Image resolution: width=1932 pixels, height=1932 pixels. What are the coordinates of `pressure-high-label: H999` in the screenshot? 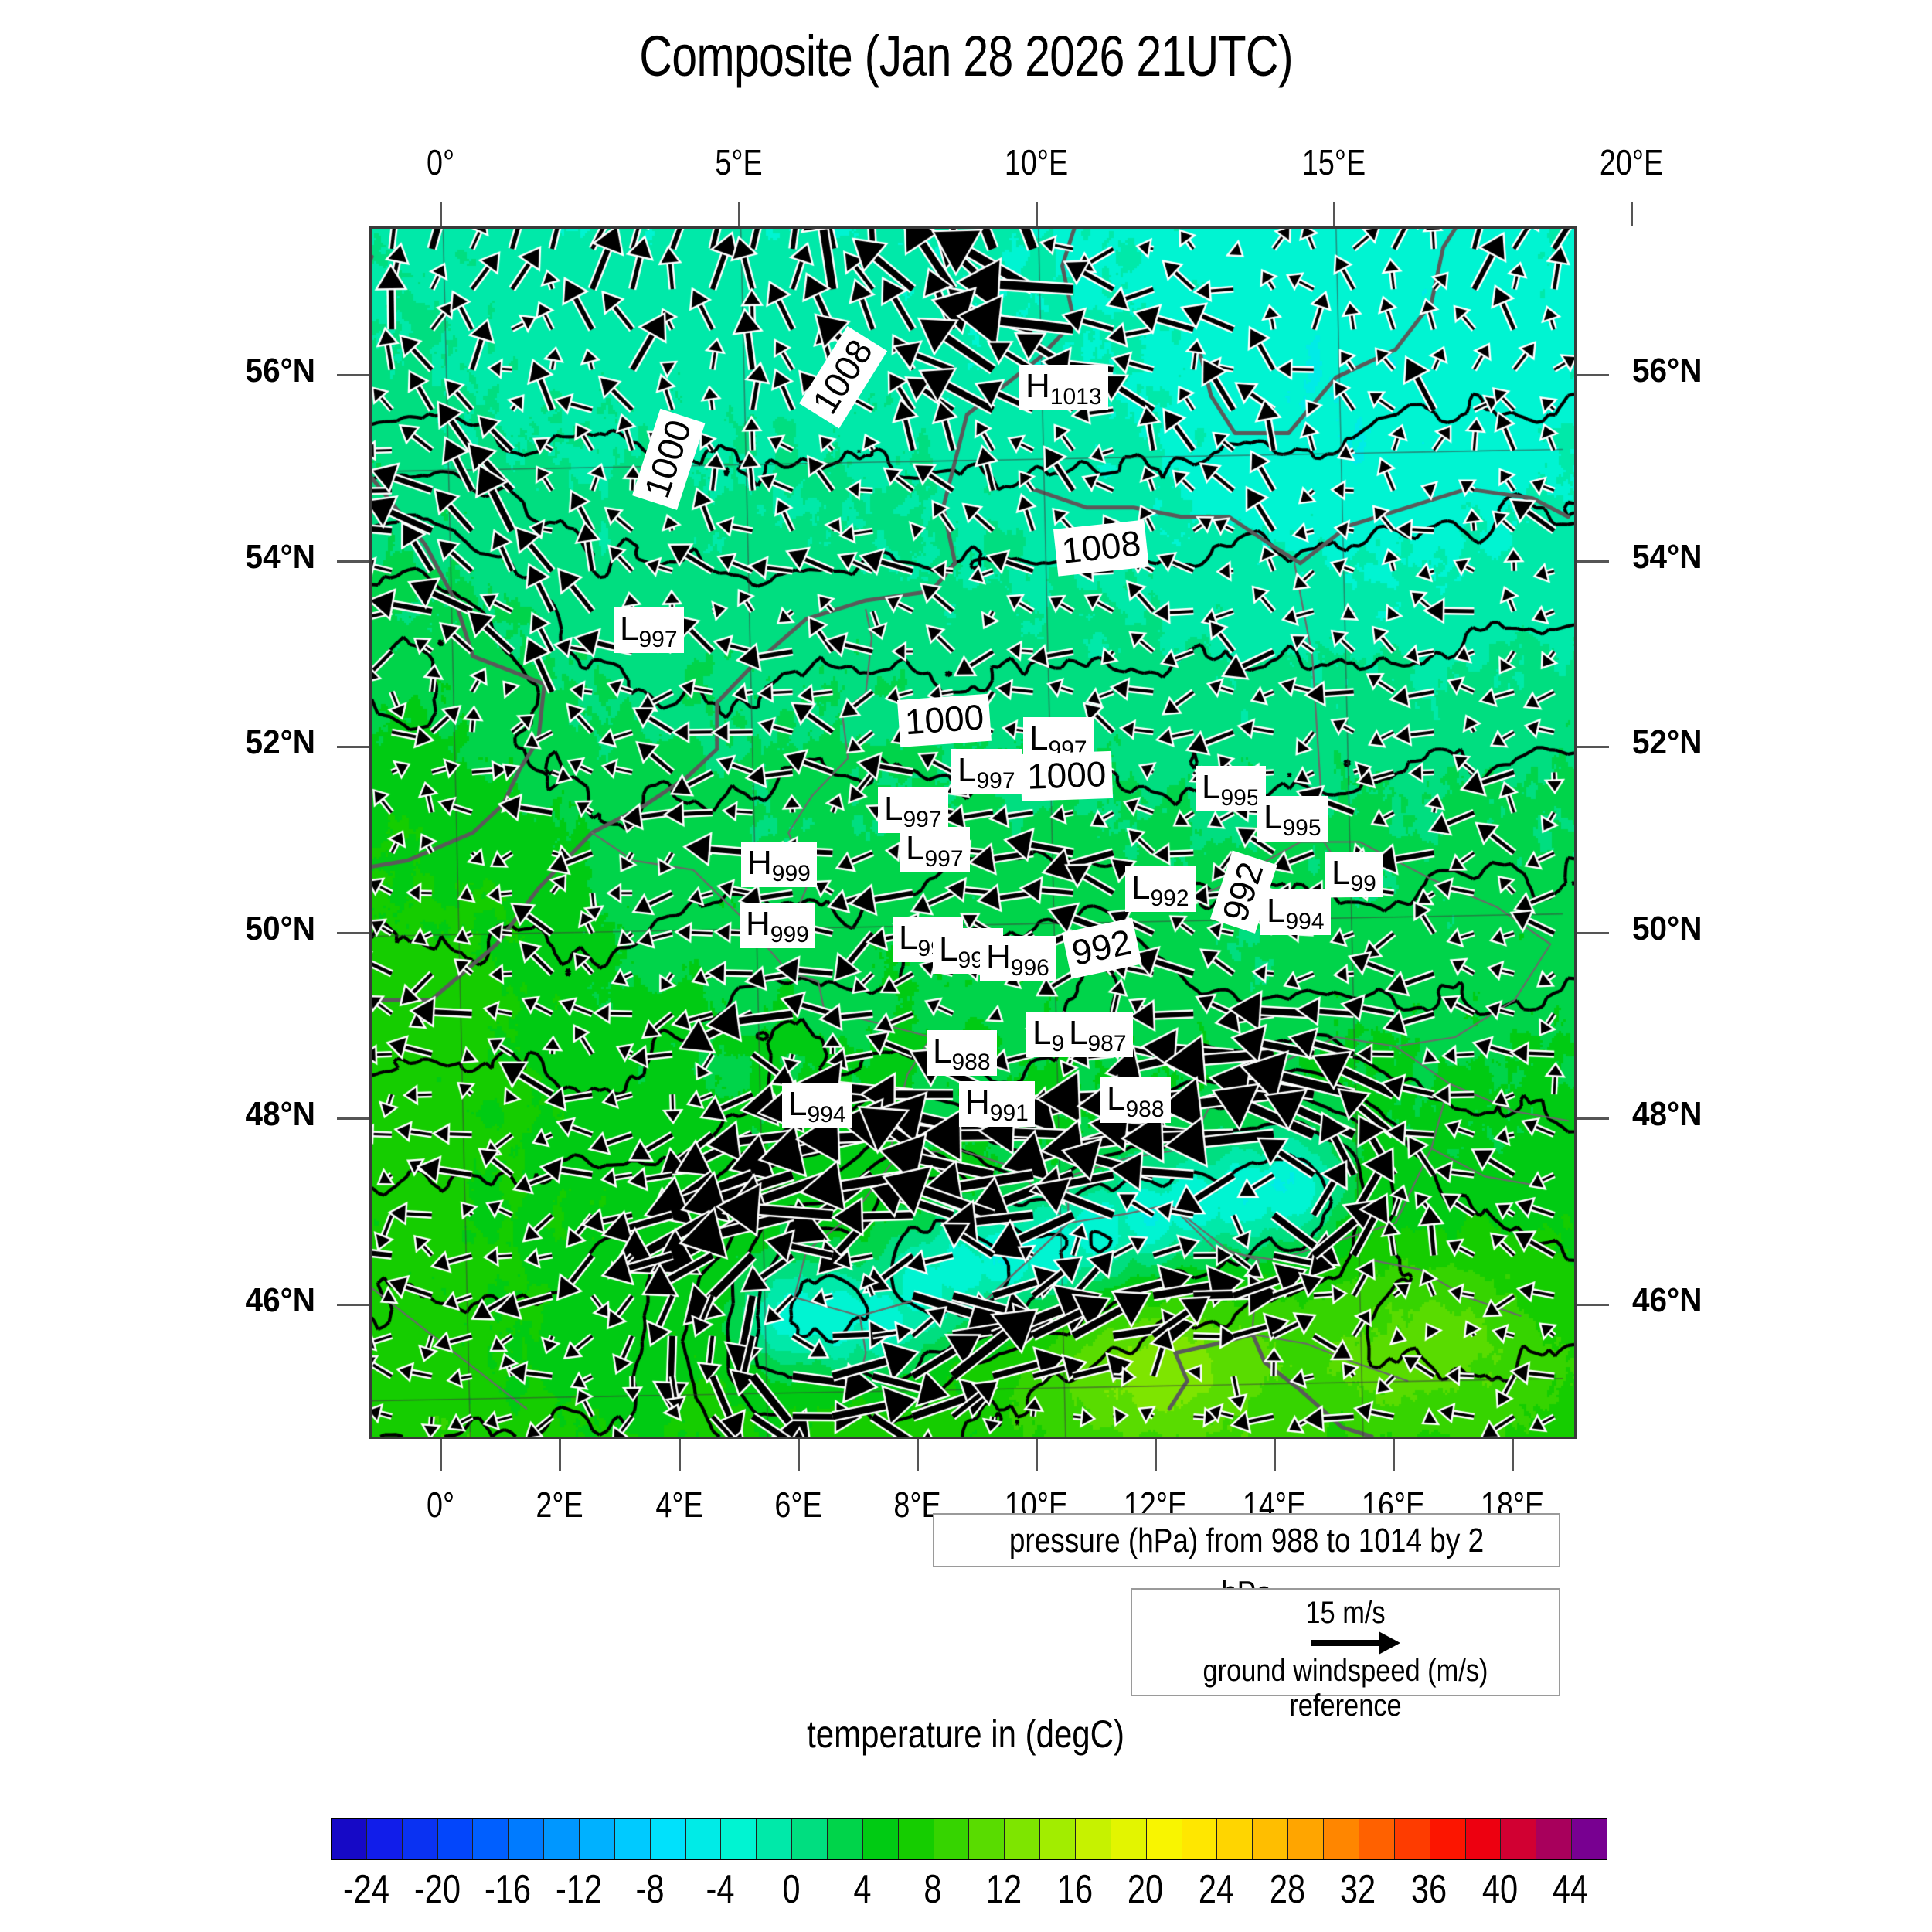 It's located at (777, 926).